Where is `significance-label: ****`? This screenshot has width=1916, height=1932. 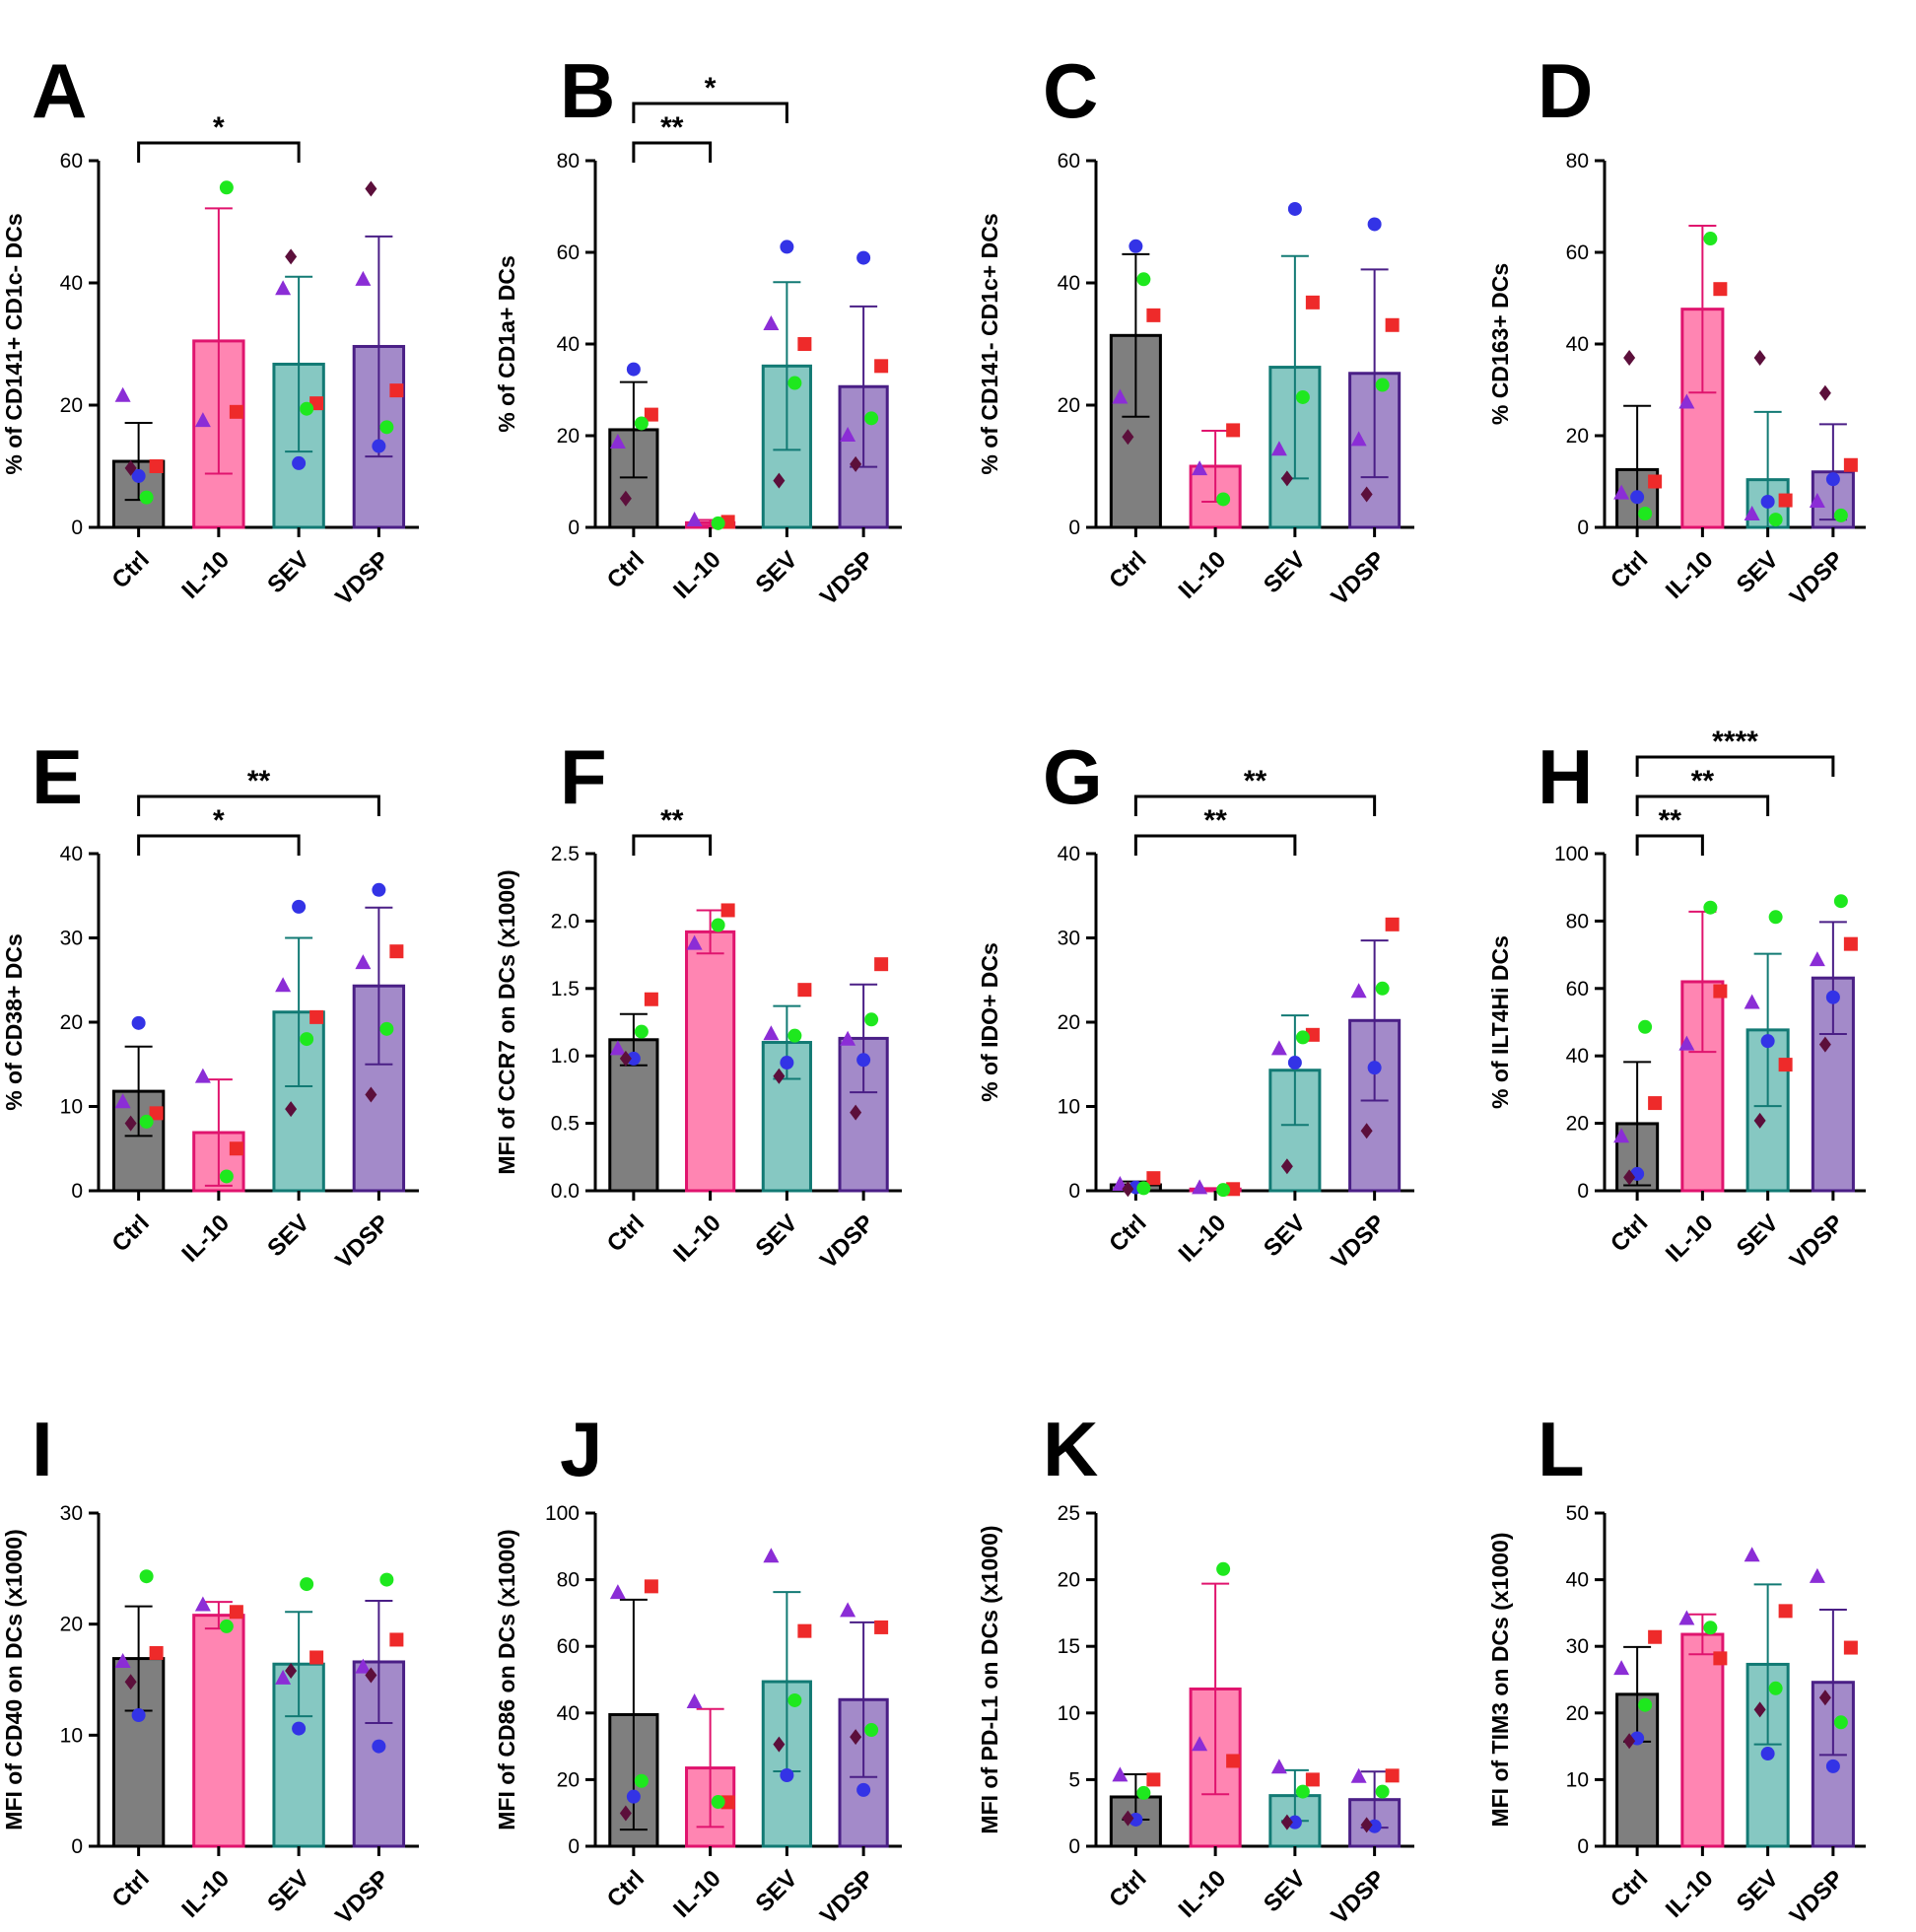 significance-label: **** is located at coordinates (1735, 742).